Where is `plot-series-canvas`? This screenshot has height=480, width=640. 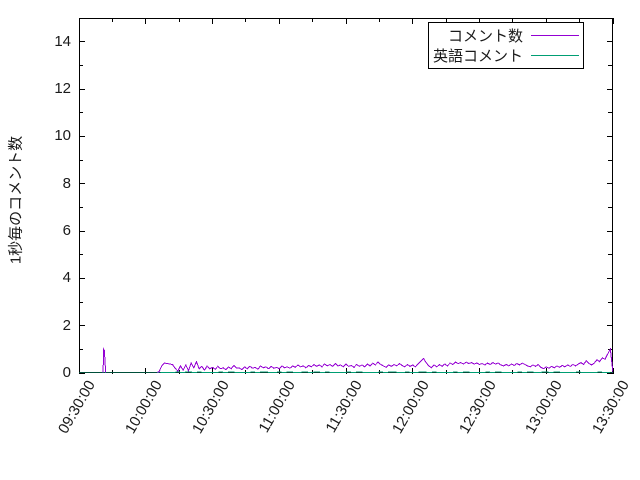 plot-series-canvas is located at coordinates (346, 360).